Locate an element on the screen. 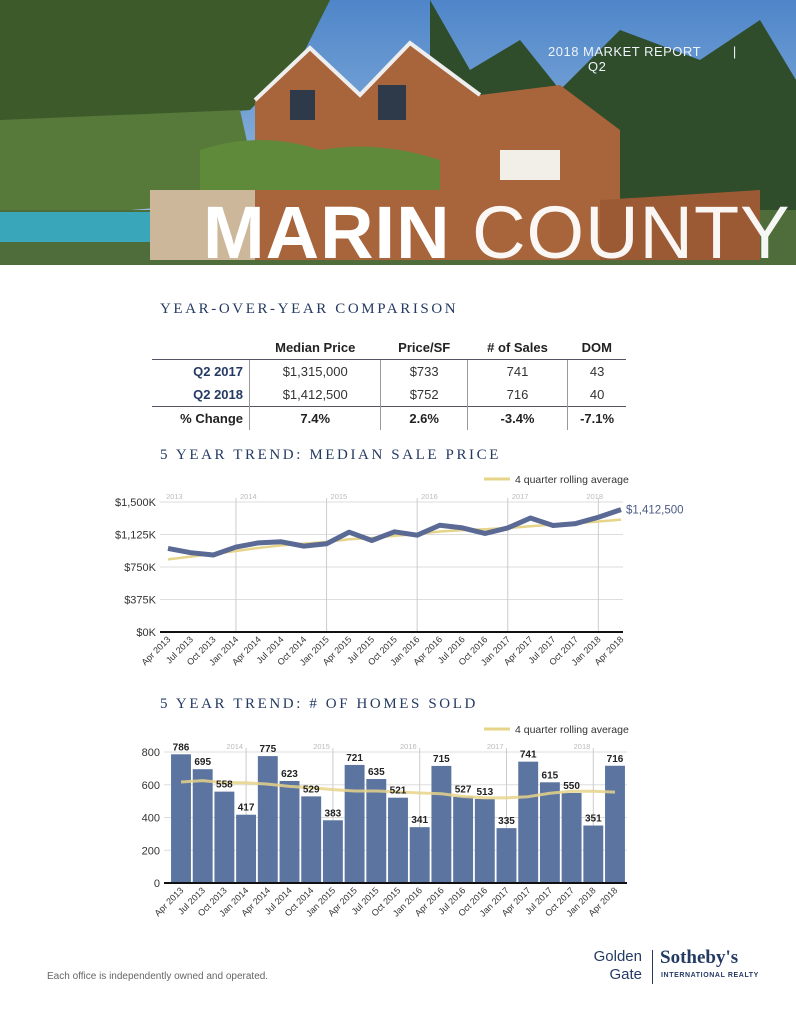 This screenshot has height=1030, width=796. col-header: DOM is located at coordinates (596, 347).